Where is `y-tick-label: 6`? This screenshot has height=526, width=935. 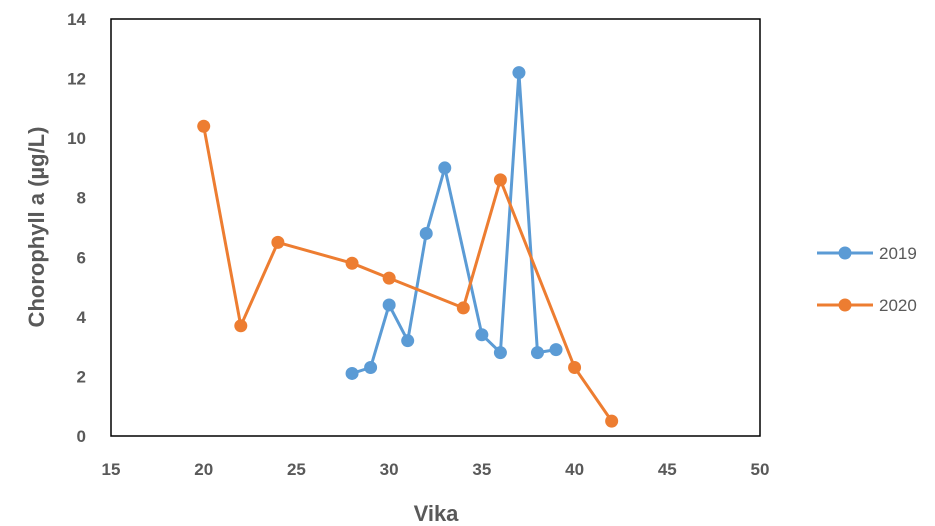 y-tick-label: 6 is located at coordinates (81, 257).